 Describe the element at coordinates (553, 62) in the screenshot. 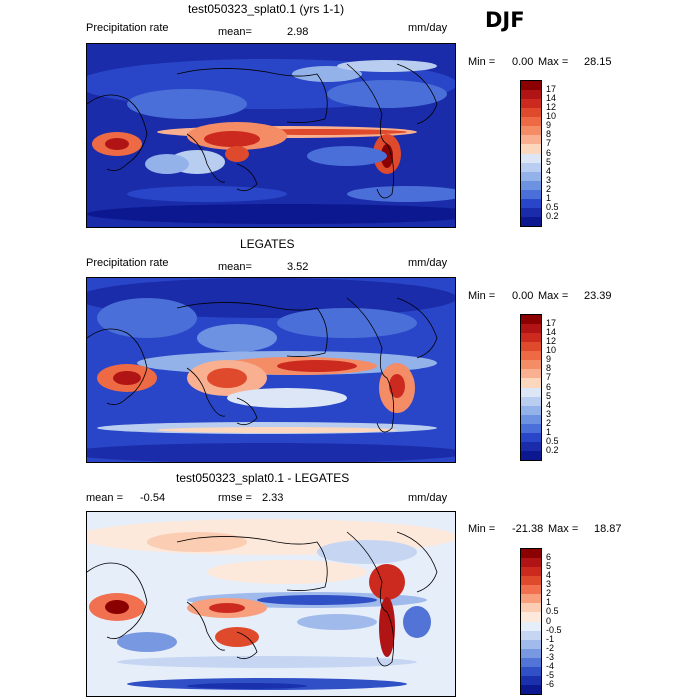

I see `panel-1-max-label: Max =` at that location.